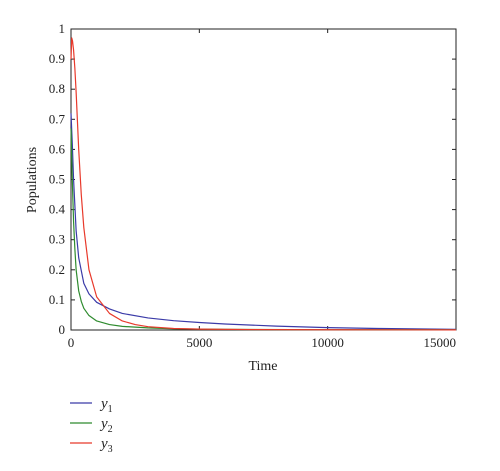 Image resolution: width=500 pixels, height=471 pixels. Describe the element at coordinates (57, 148) in the screenshot. I see `y-tick-label: 0.6` at that location.